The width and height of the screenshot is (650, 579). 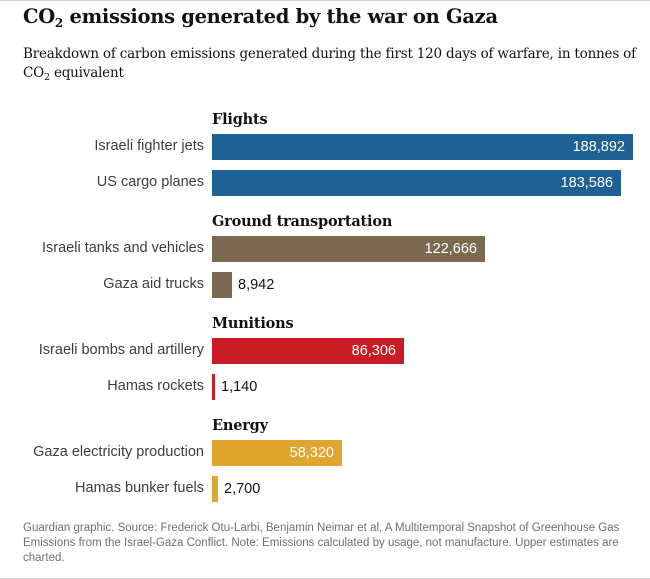 What do you see at coordinates (586, 183) in the screenshot?
I see `value-label-us-cargo-planes: 183,586` at bounding box center [586, 183].